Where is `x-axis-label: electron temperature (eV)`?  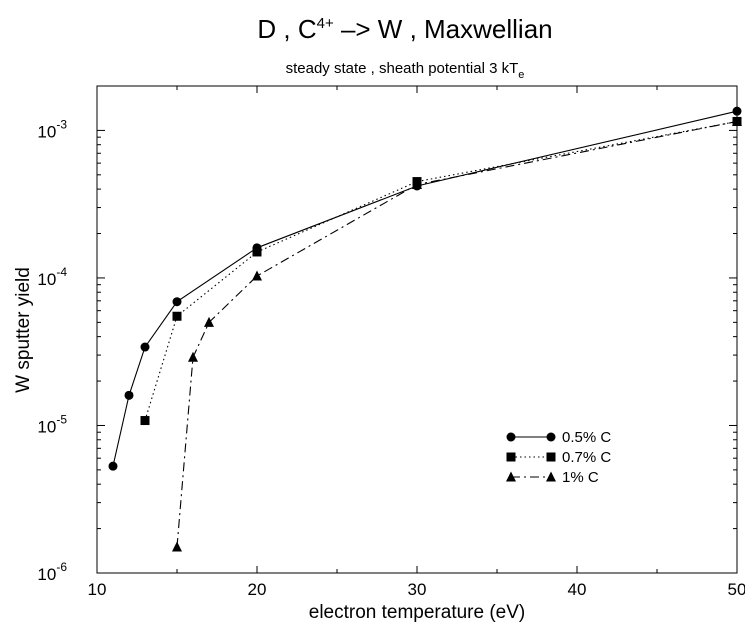 x-axis-label: electron temperature (eV) is located at coordinates (417, 612).